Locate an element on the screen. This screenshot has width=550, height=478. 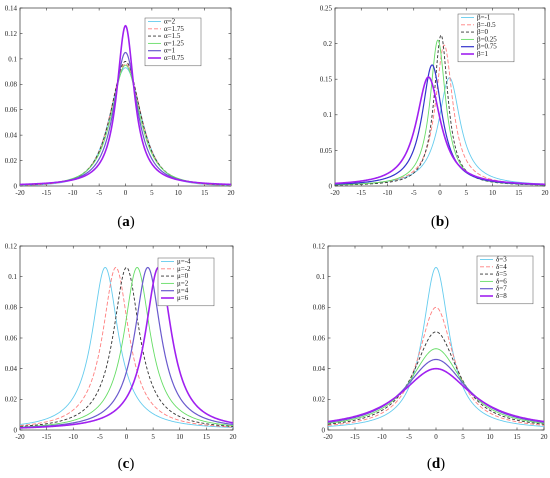
legend-label: α=1 is located at coordinates (170, 51).